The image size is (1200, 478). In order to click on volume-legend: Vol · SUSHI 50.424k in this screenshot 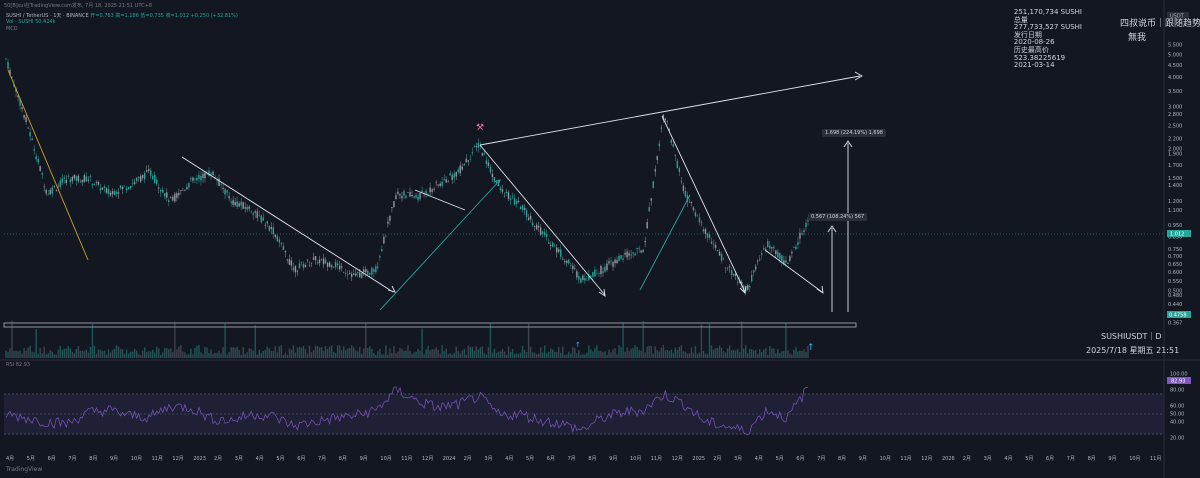, I will do `click(31, 22)`.